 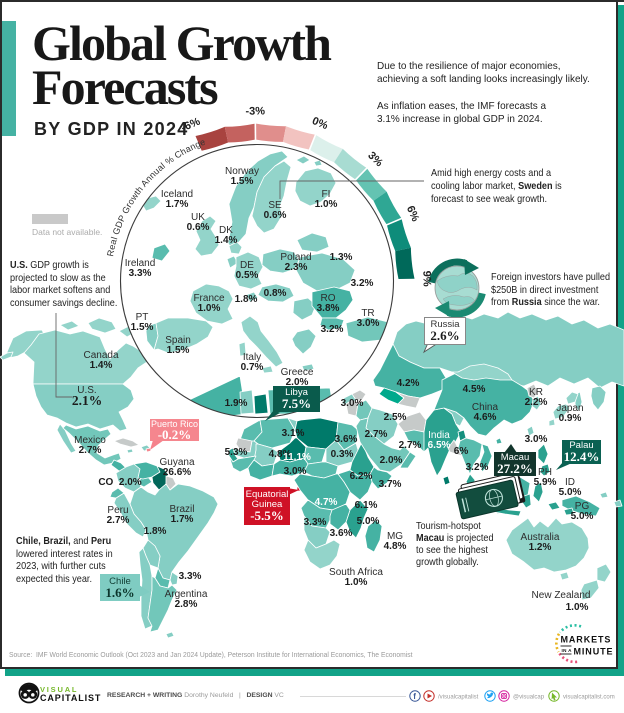 What do you see at coordinates (586, 640) in the screenshot?
I see `svg-text: MARKETS` at bounding box center [586, 640].